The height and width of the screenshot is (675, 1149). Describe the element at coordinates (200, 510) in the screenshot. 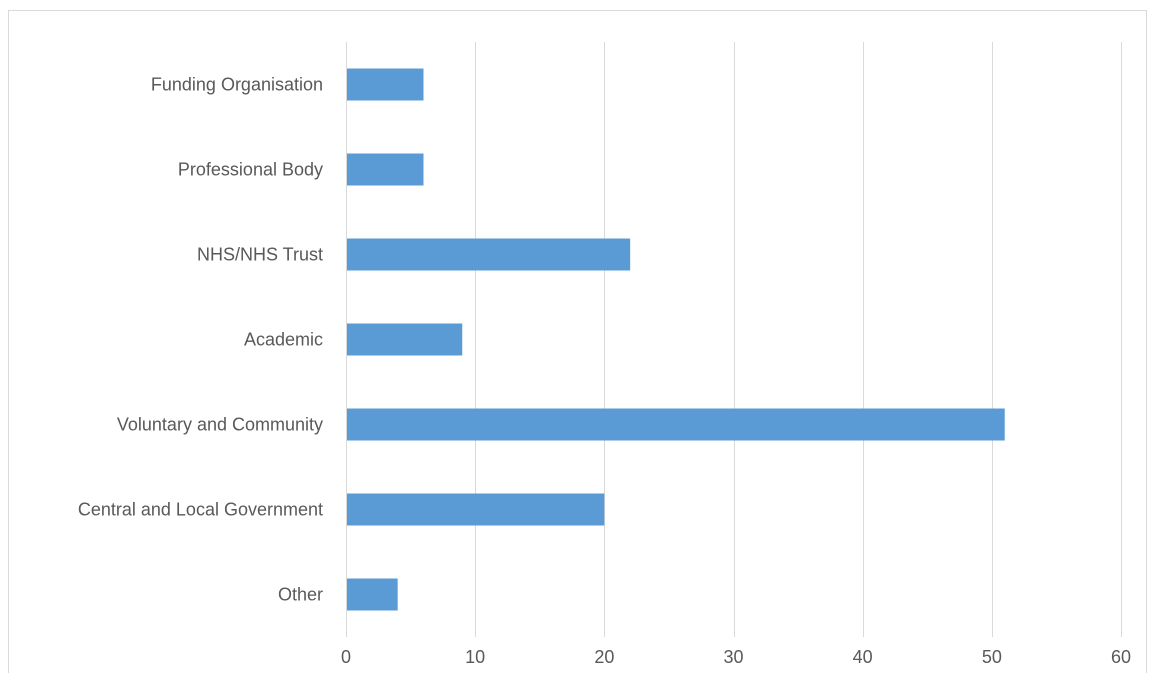

I see `category-label: Central and Local Government` at that location.